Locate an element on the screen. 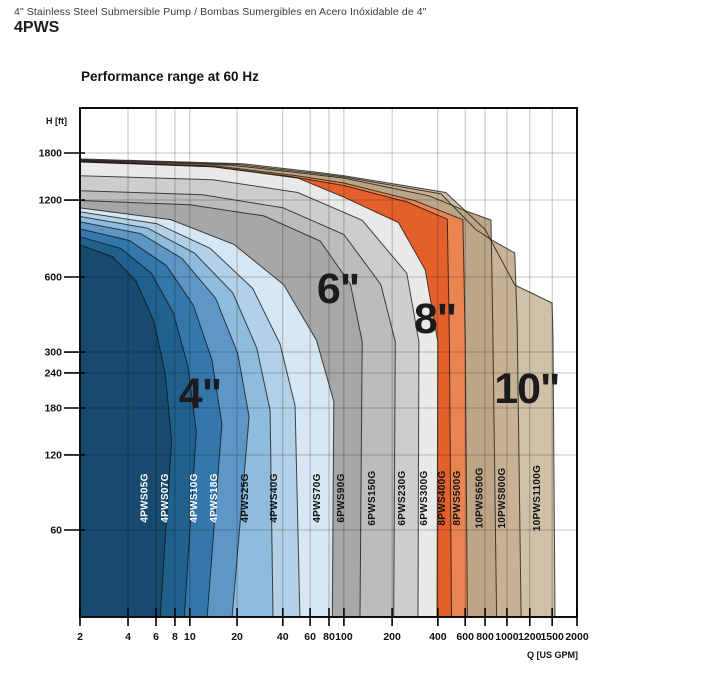 The width and height of the screenshot is (709, 700). pump-label-6PWS300G: 6PWS300G is located at coordinates (424, 497).